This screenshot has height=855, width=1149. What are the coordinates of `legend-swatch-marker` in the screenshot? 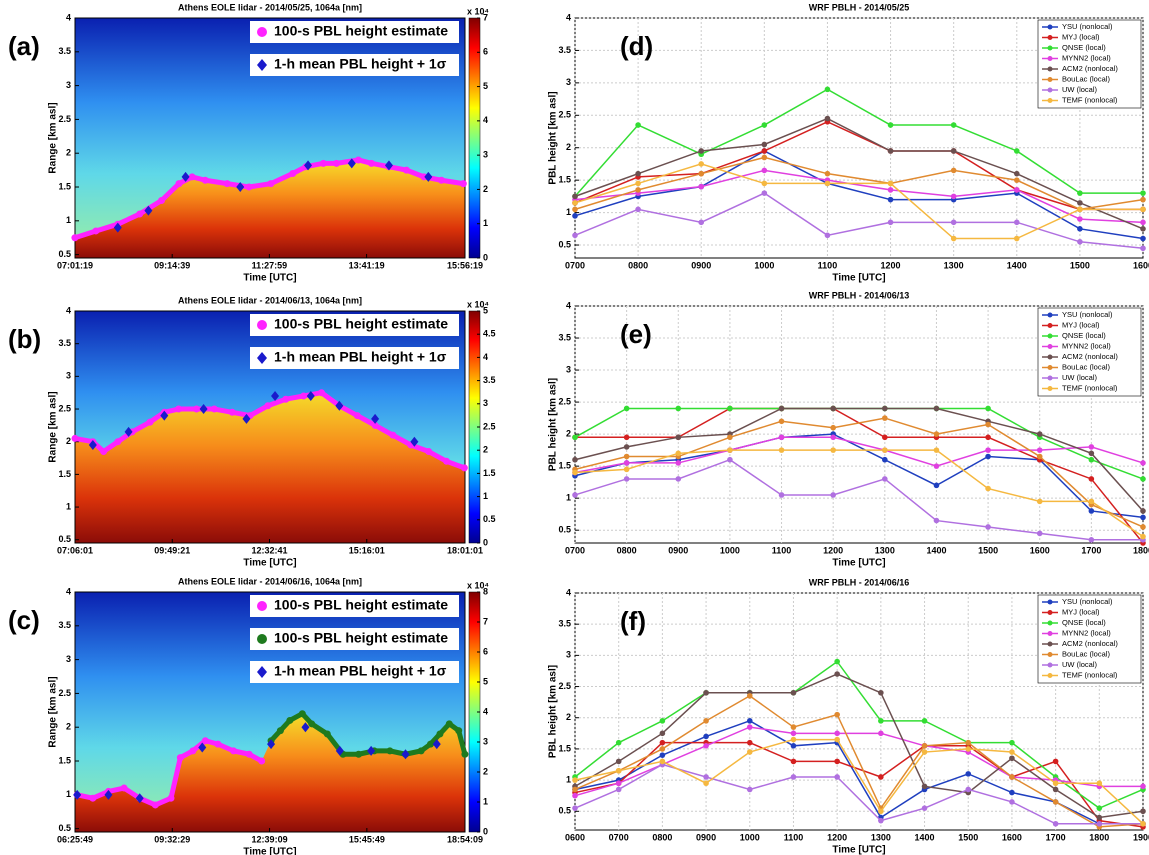 It's located at (1050, 336).